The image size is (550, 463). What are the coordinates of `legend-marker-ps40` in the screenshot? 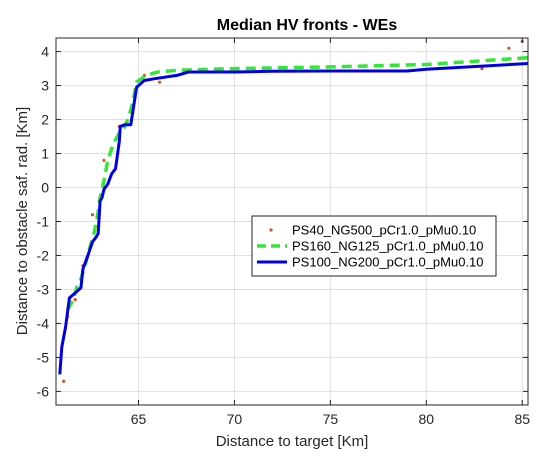 It's located at (271, 230).